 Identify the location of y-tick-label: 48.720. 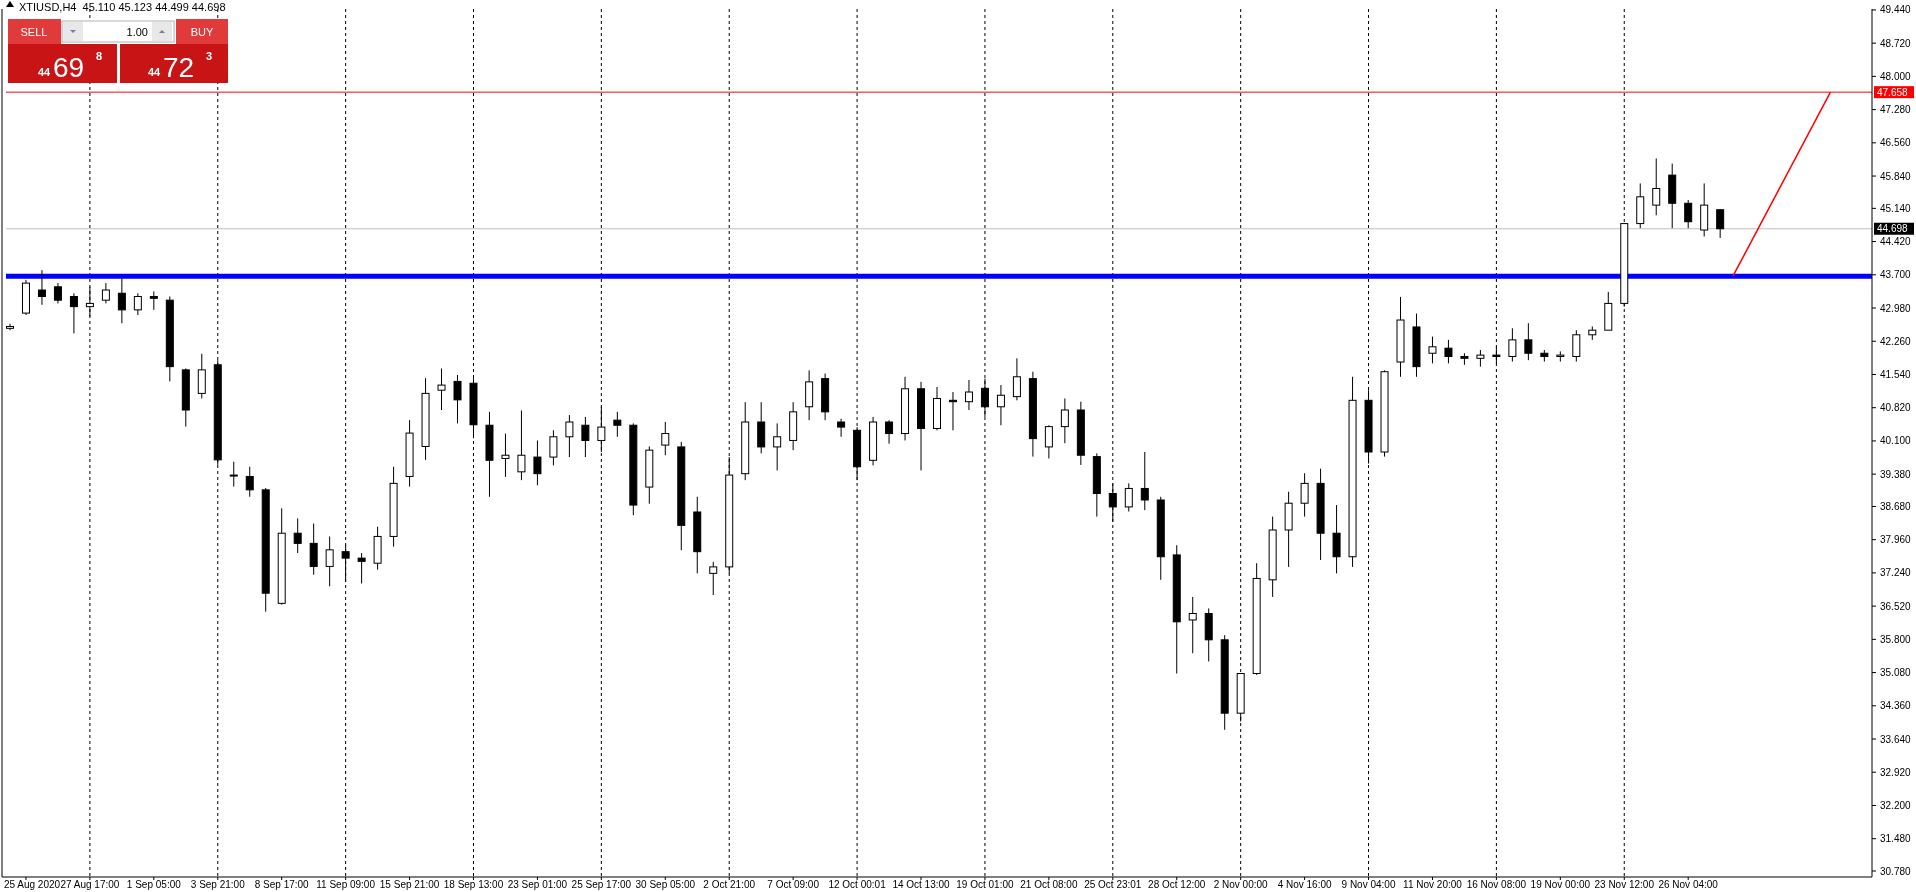
(1896, 43).